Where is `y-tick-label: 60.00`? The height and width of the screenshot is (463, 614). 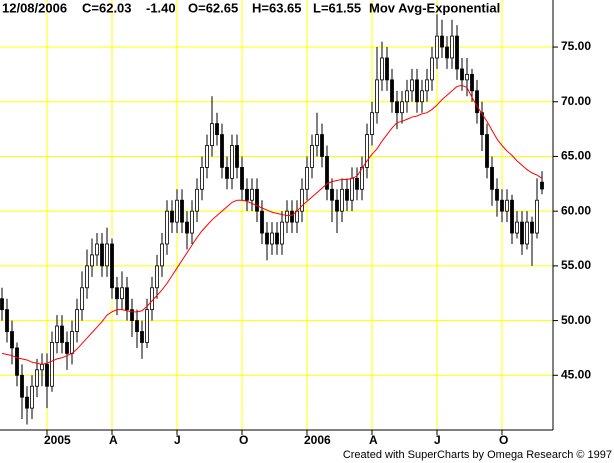
y-tick-label: 60.00 is located at coordinates (576, 210).